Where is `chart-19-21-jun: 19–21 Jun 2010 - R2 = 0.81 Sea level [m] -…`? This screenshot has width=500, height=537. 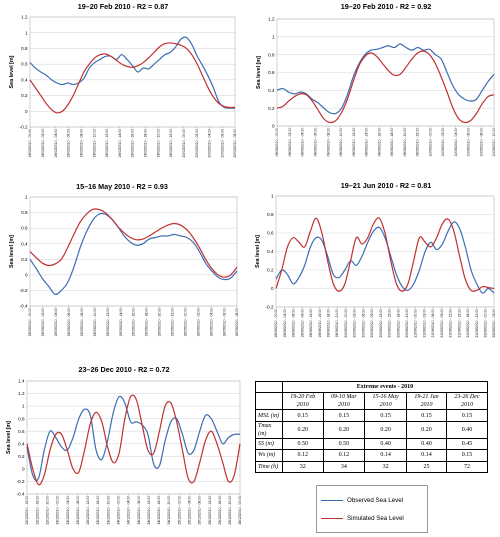
chart-19-21-jun: 19–21 Jun 2010 - R2 = 0.81 Sea level [m] -… is located at coordinates (375, 259).